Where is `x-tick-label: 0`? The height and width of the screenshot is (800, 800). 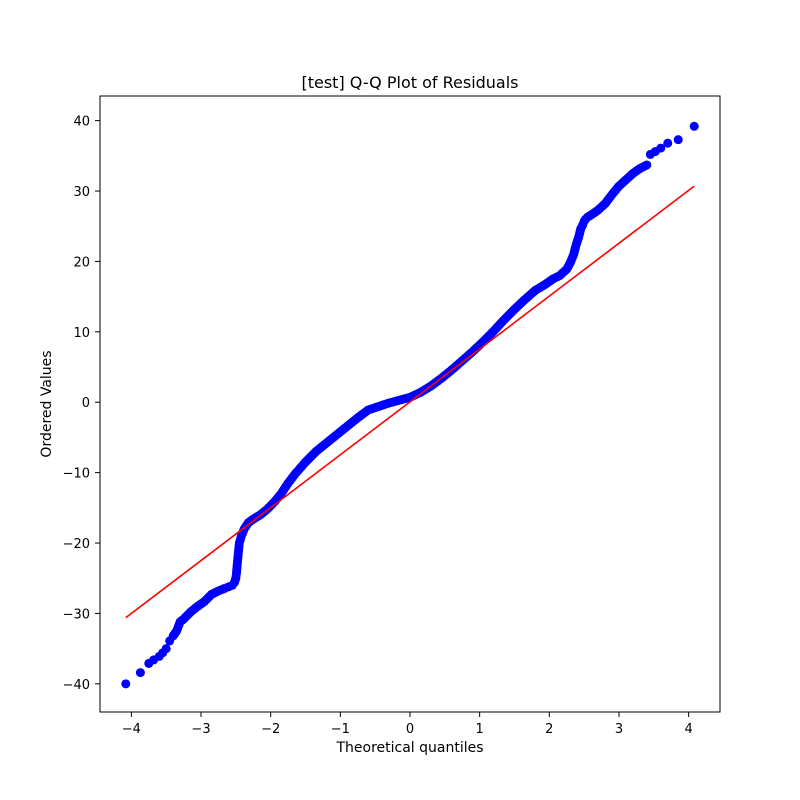 x-tick-label: 0 is located at coordinates (410, 729).